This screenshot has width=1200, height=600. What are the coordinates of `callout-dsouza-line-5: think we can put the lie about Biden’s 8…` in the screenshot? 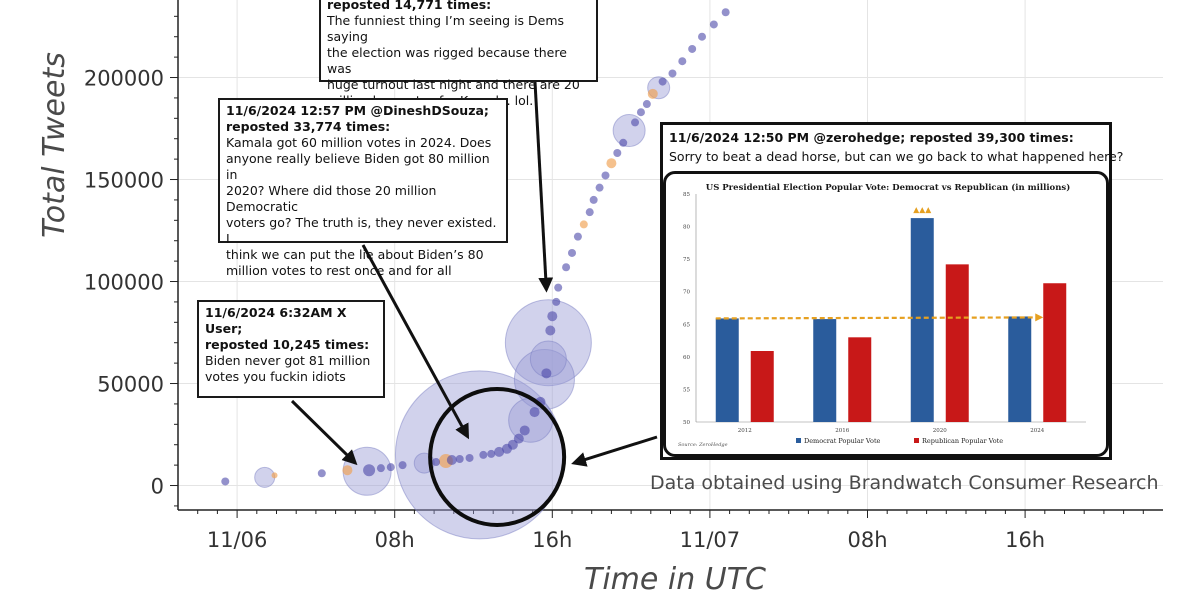 It's located at (355, 254).